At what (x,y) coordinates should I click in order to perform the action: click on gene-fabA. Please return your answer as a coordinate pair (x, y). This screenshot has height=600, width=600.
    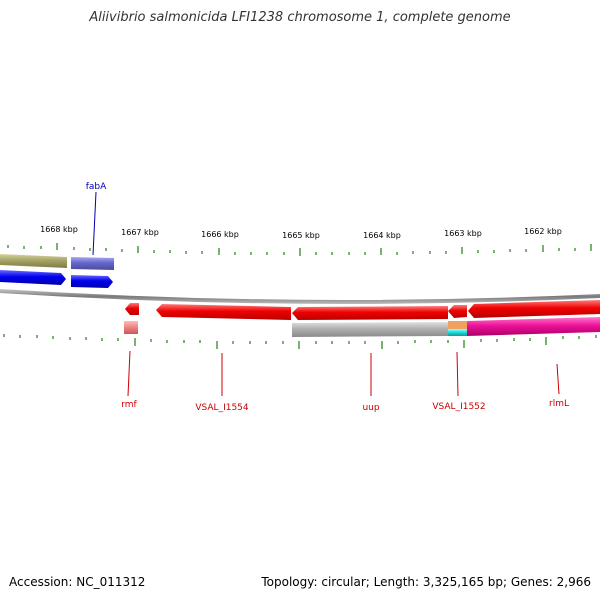
    Looking at the image, I should click on (92, 263).